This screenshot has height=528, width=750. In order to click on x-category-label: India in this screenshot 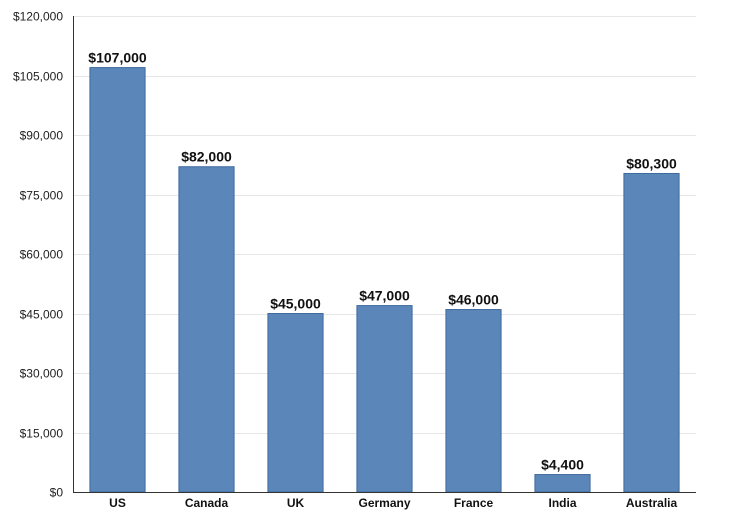, I will do `click(562, 503)`.